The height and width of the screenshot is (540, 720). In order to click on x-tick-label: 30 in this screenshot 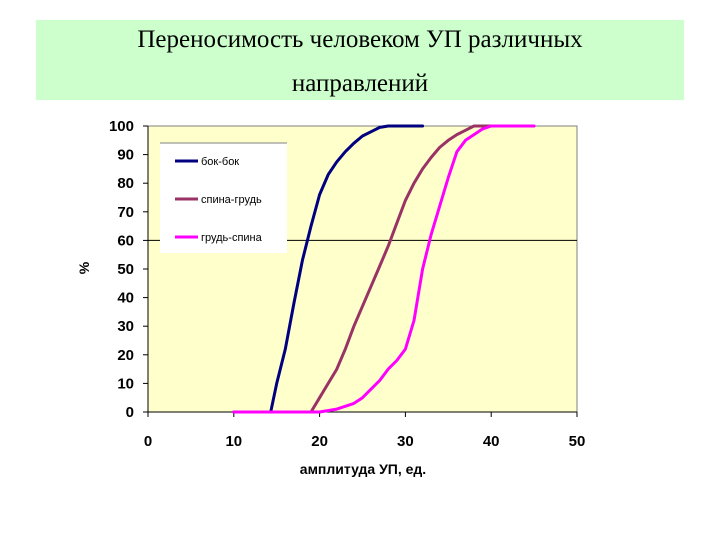, I will do `click(405, 441)`.